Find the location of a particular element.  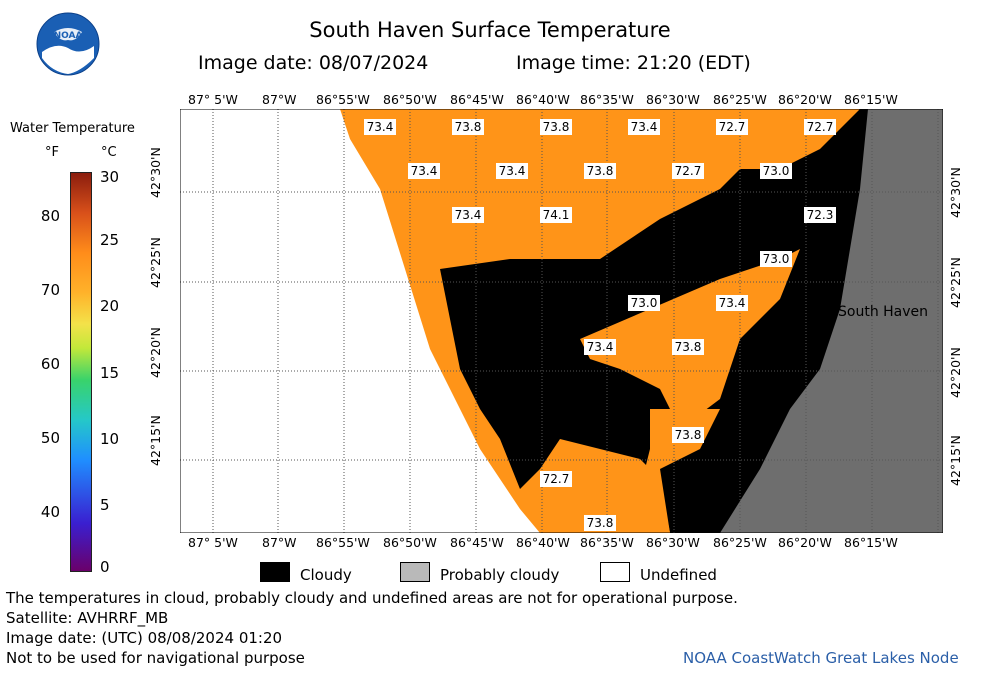

lon-label-bottom: 86°20'W is located at coordinates (805, 542).